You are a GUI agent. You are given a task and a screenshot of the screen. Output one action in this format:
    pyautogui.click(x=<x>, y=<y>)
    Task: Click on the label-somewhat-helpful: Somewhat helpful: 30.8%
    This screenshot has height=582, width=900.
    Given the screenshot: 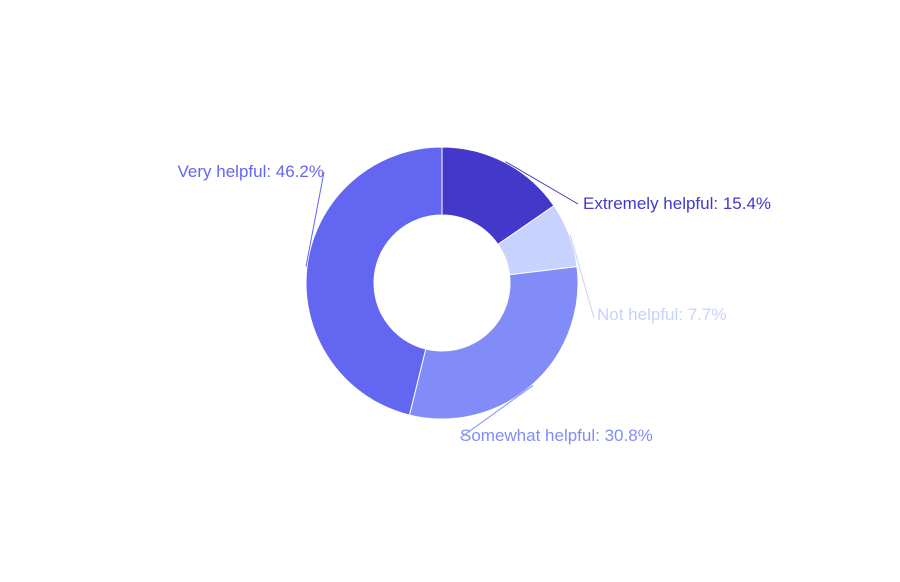 What is the action you would take?
    pyautogui.click(x=556, y=435)
    